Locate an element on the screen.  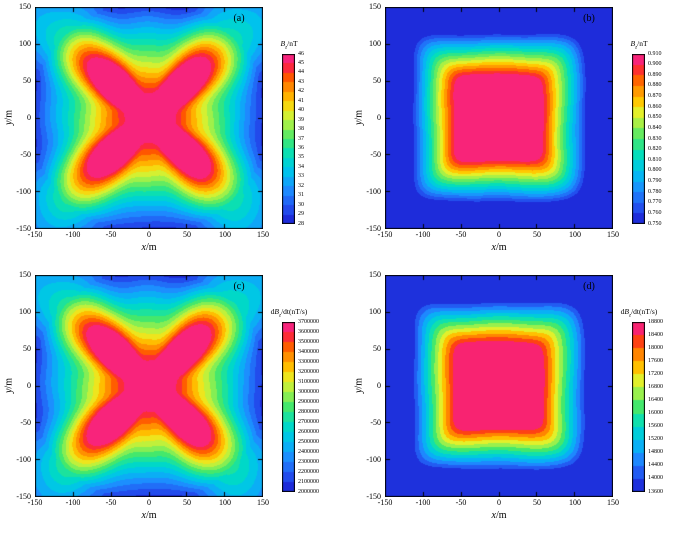
colorbar-tick-label: 3400000 is located at coordinates (308, 351).